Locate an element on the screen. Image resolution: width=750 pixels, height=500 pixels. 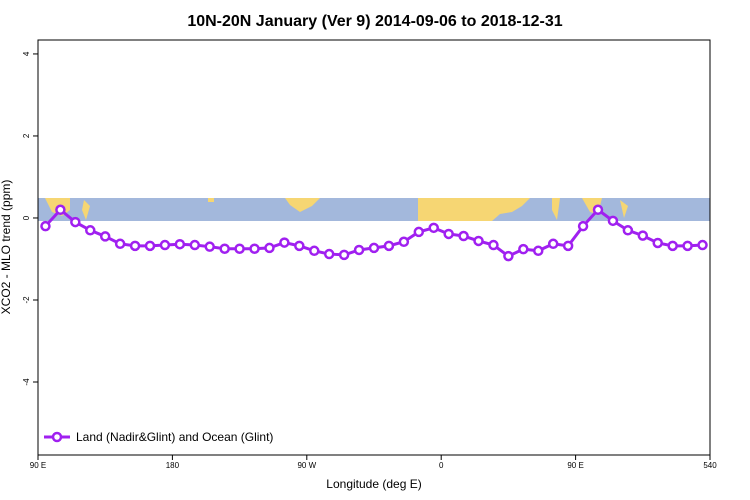
y-axis-label: XCO2 - MLO trend (ppm) is located at coordinates (6, 247).